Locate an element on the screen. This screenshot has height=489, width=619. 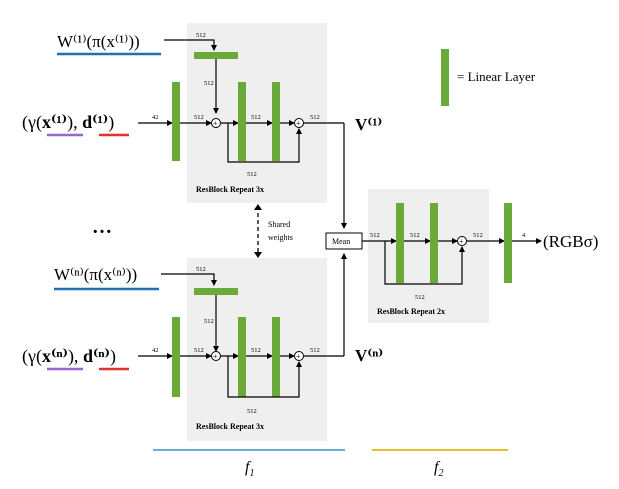
dim-42-bottom: 42 is located at coordinates (155, 350).